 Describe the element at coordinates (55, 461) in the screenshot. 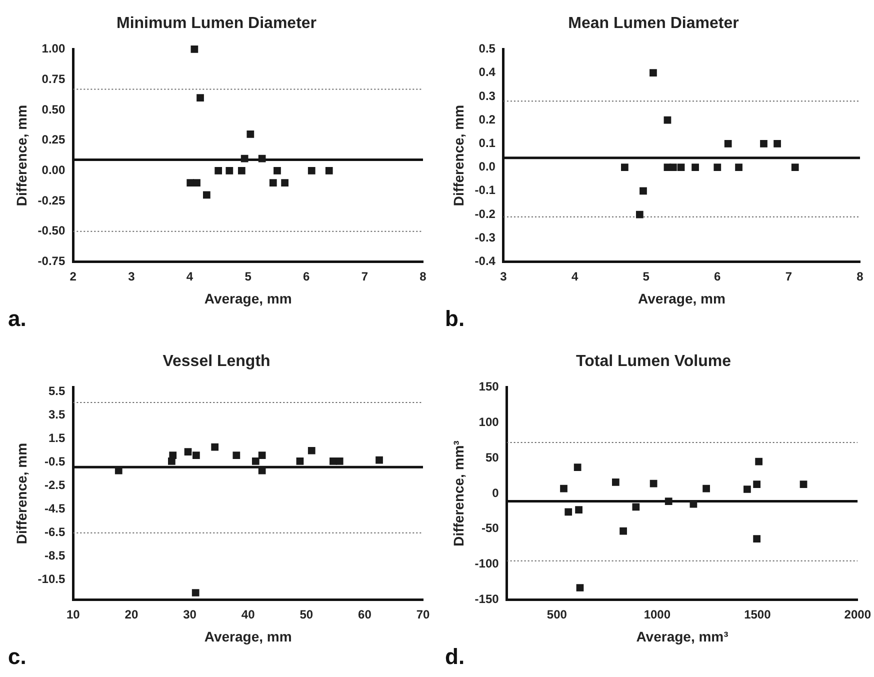

I see `y-tick-label: -0.5` at that location.